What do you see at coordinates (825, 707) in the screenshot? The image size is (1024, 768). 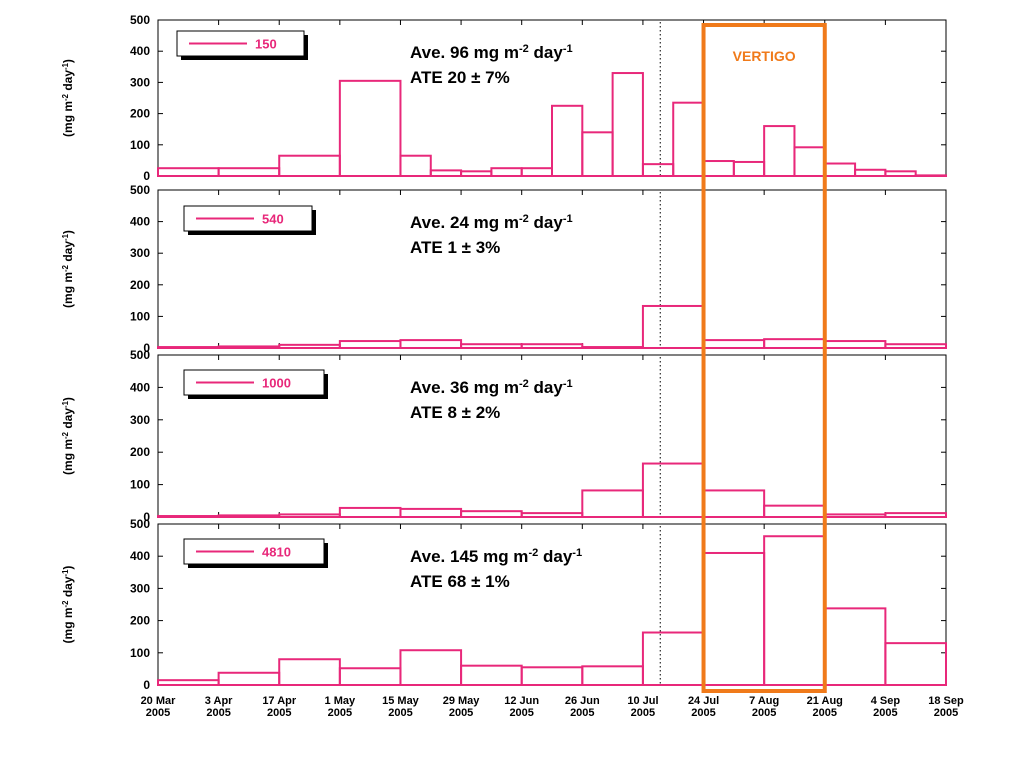 I see `x-tick-label: 21 Aug 2005` at bounding box center [825, 707].